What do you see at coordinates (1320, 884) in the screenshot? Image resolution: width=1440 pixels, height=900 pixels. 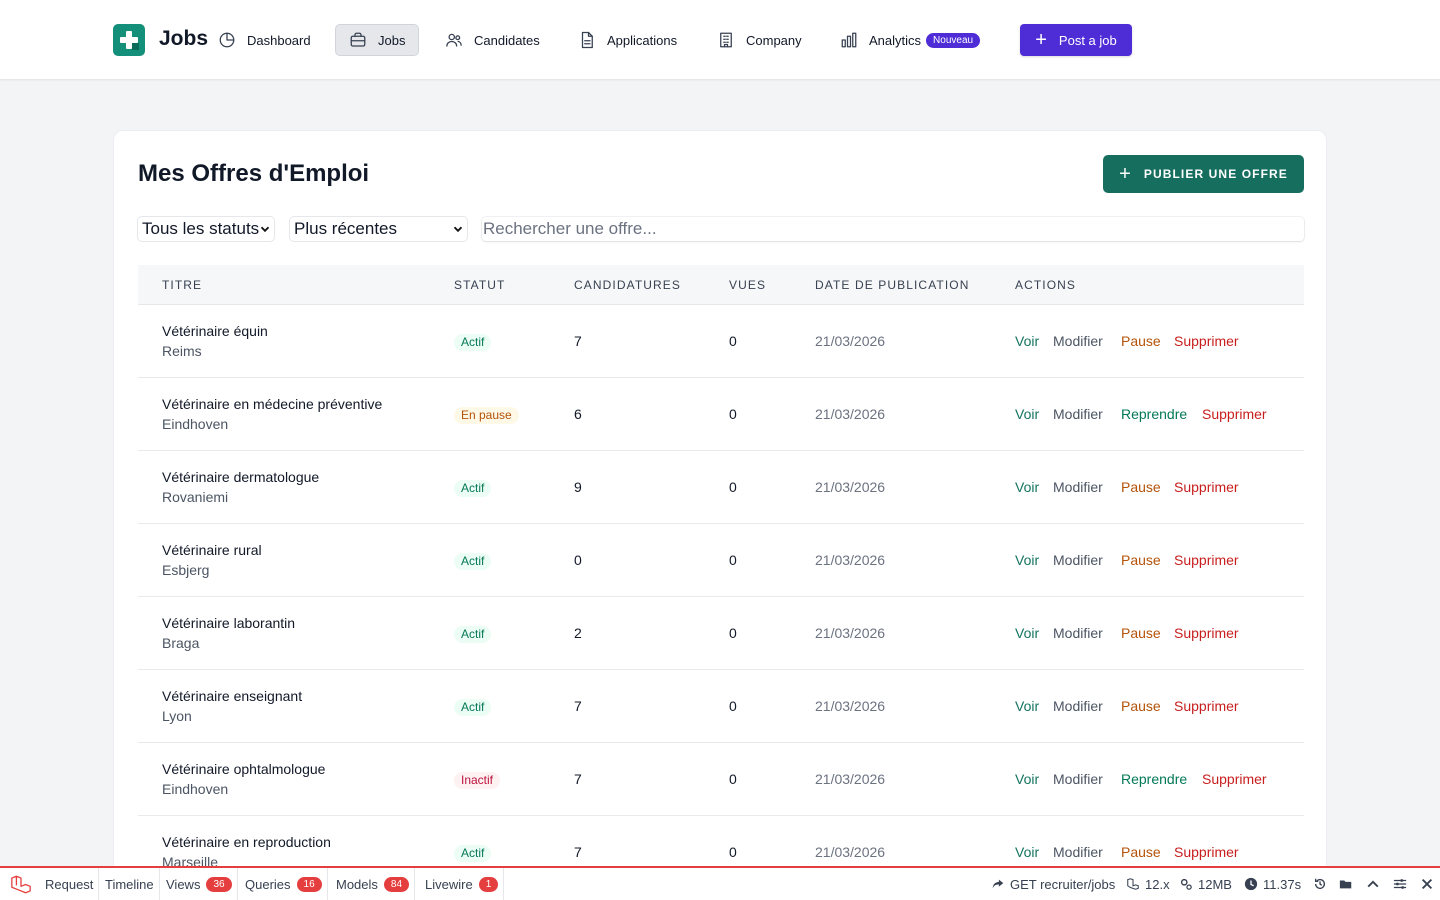 I see `history-icon` at bounding box center [1320, 884].